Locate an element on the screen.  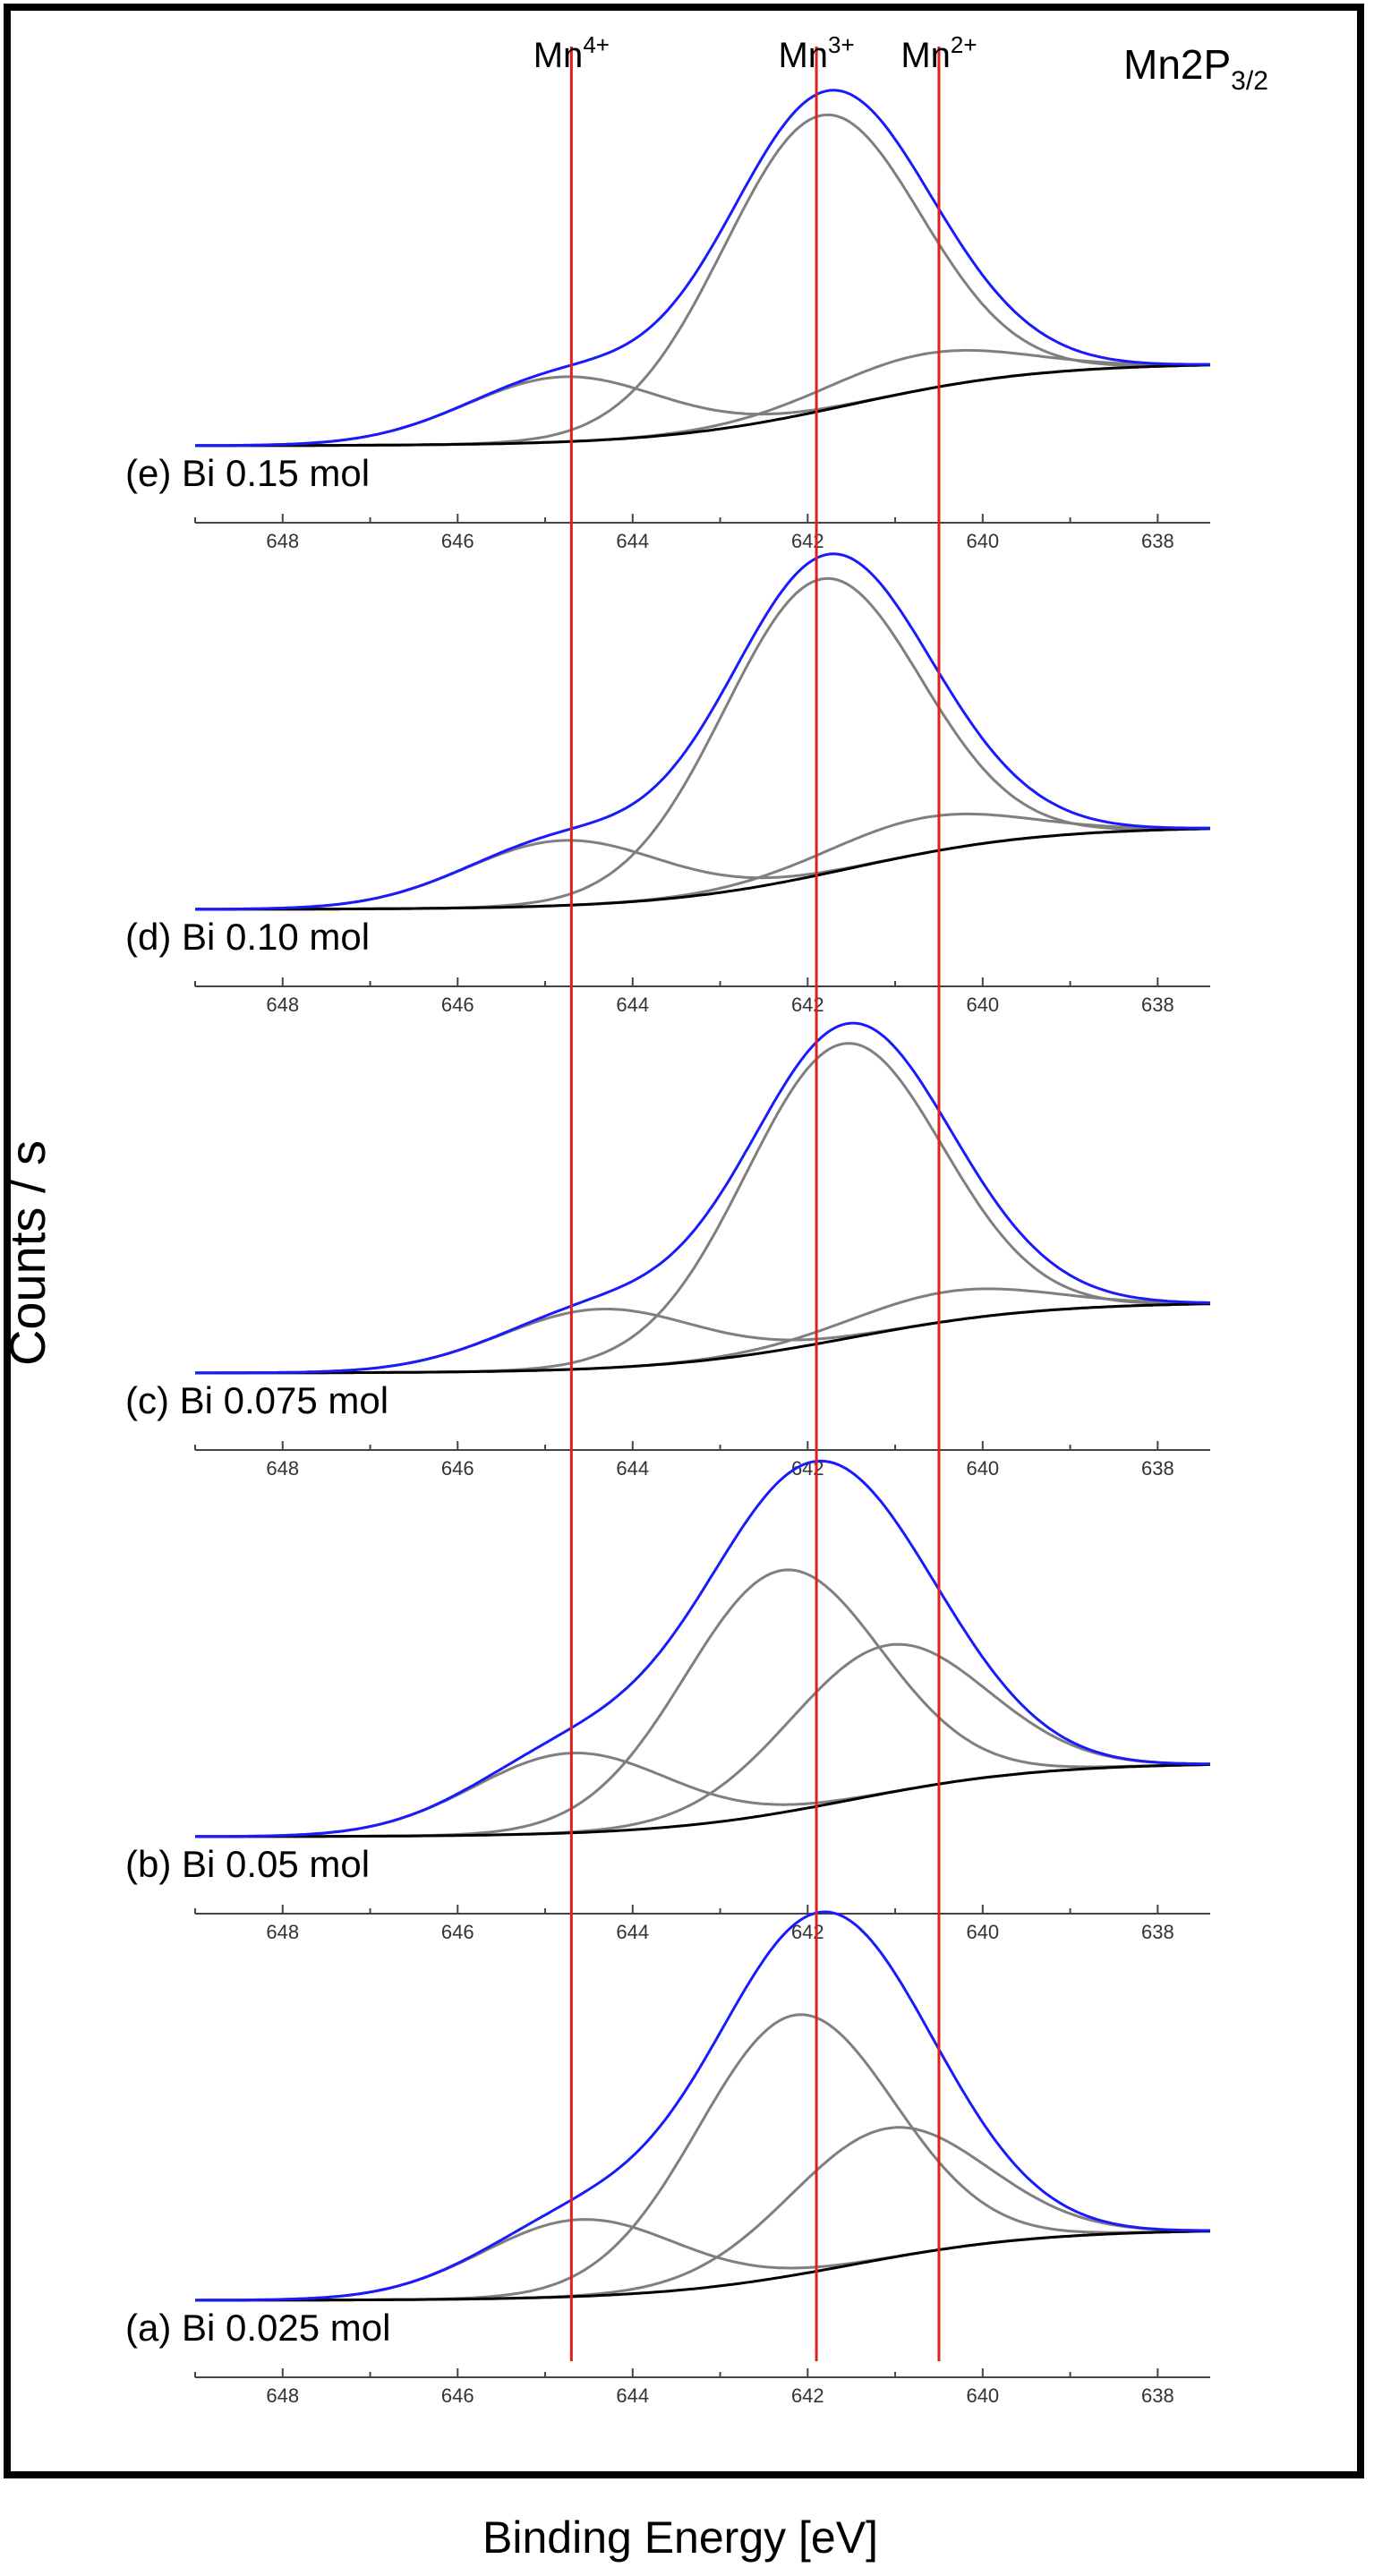
spectrum-panel: 648 646 644 642 640 638(c) Bi 0.075 mol is located at coordinates (668, 1250).